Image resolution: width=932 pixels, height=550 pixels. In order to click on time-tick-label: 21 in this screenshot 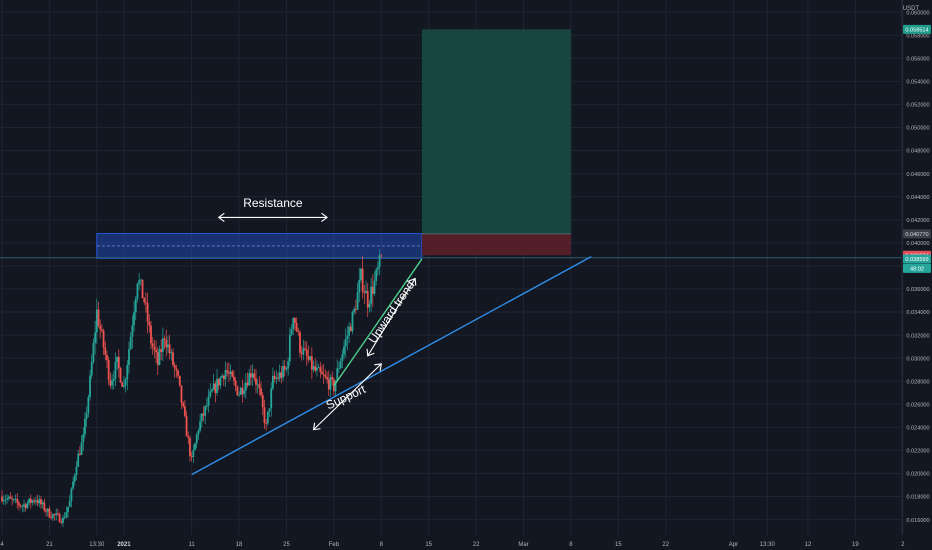, I will do `click(49, 545)`.